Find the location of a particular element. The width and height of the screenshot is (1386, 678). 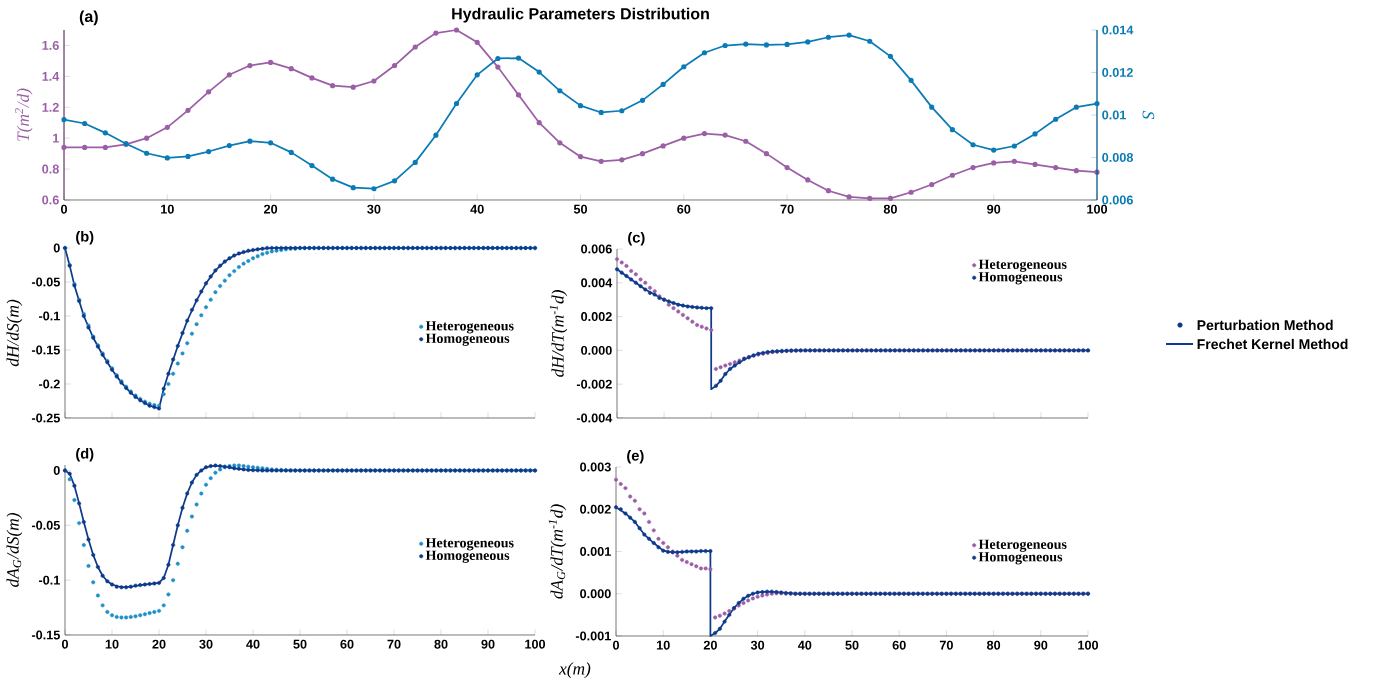

chart-title: (d) is located at coordinates (85, 454).